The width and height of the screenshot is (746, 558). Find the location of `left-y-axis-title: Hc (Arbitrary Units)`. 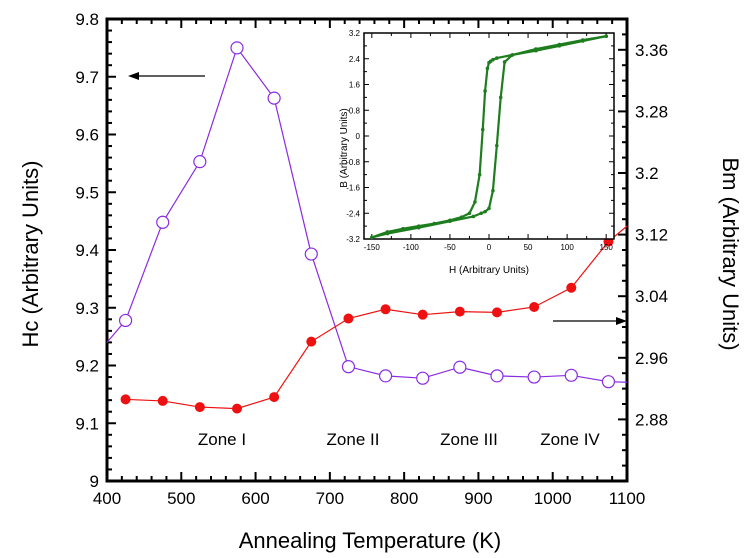

left-y-axis-title: Hc (Arbitrary Units) is located at coordinates (30, 253).